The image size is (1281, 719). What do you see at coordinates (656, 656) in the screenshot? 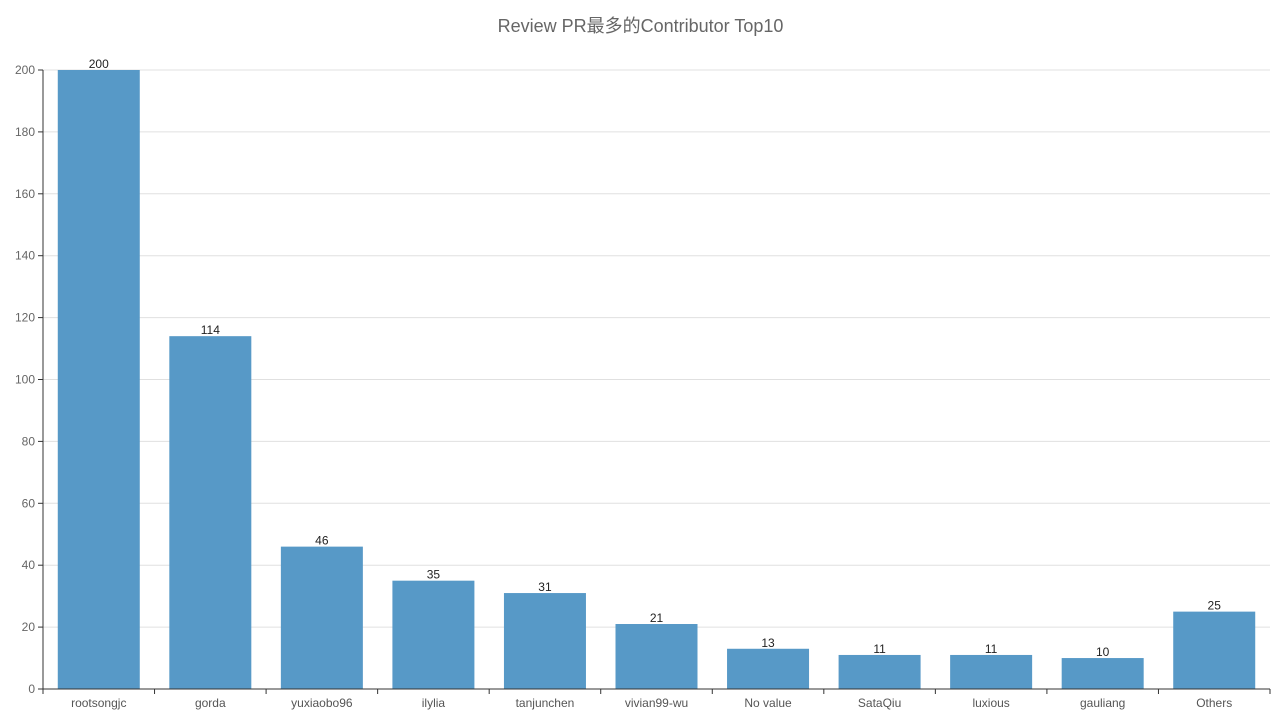
I see `bar-vivian99-wu` at bounding box center [656, 656].